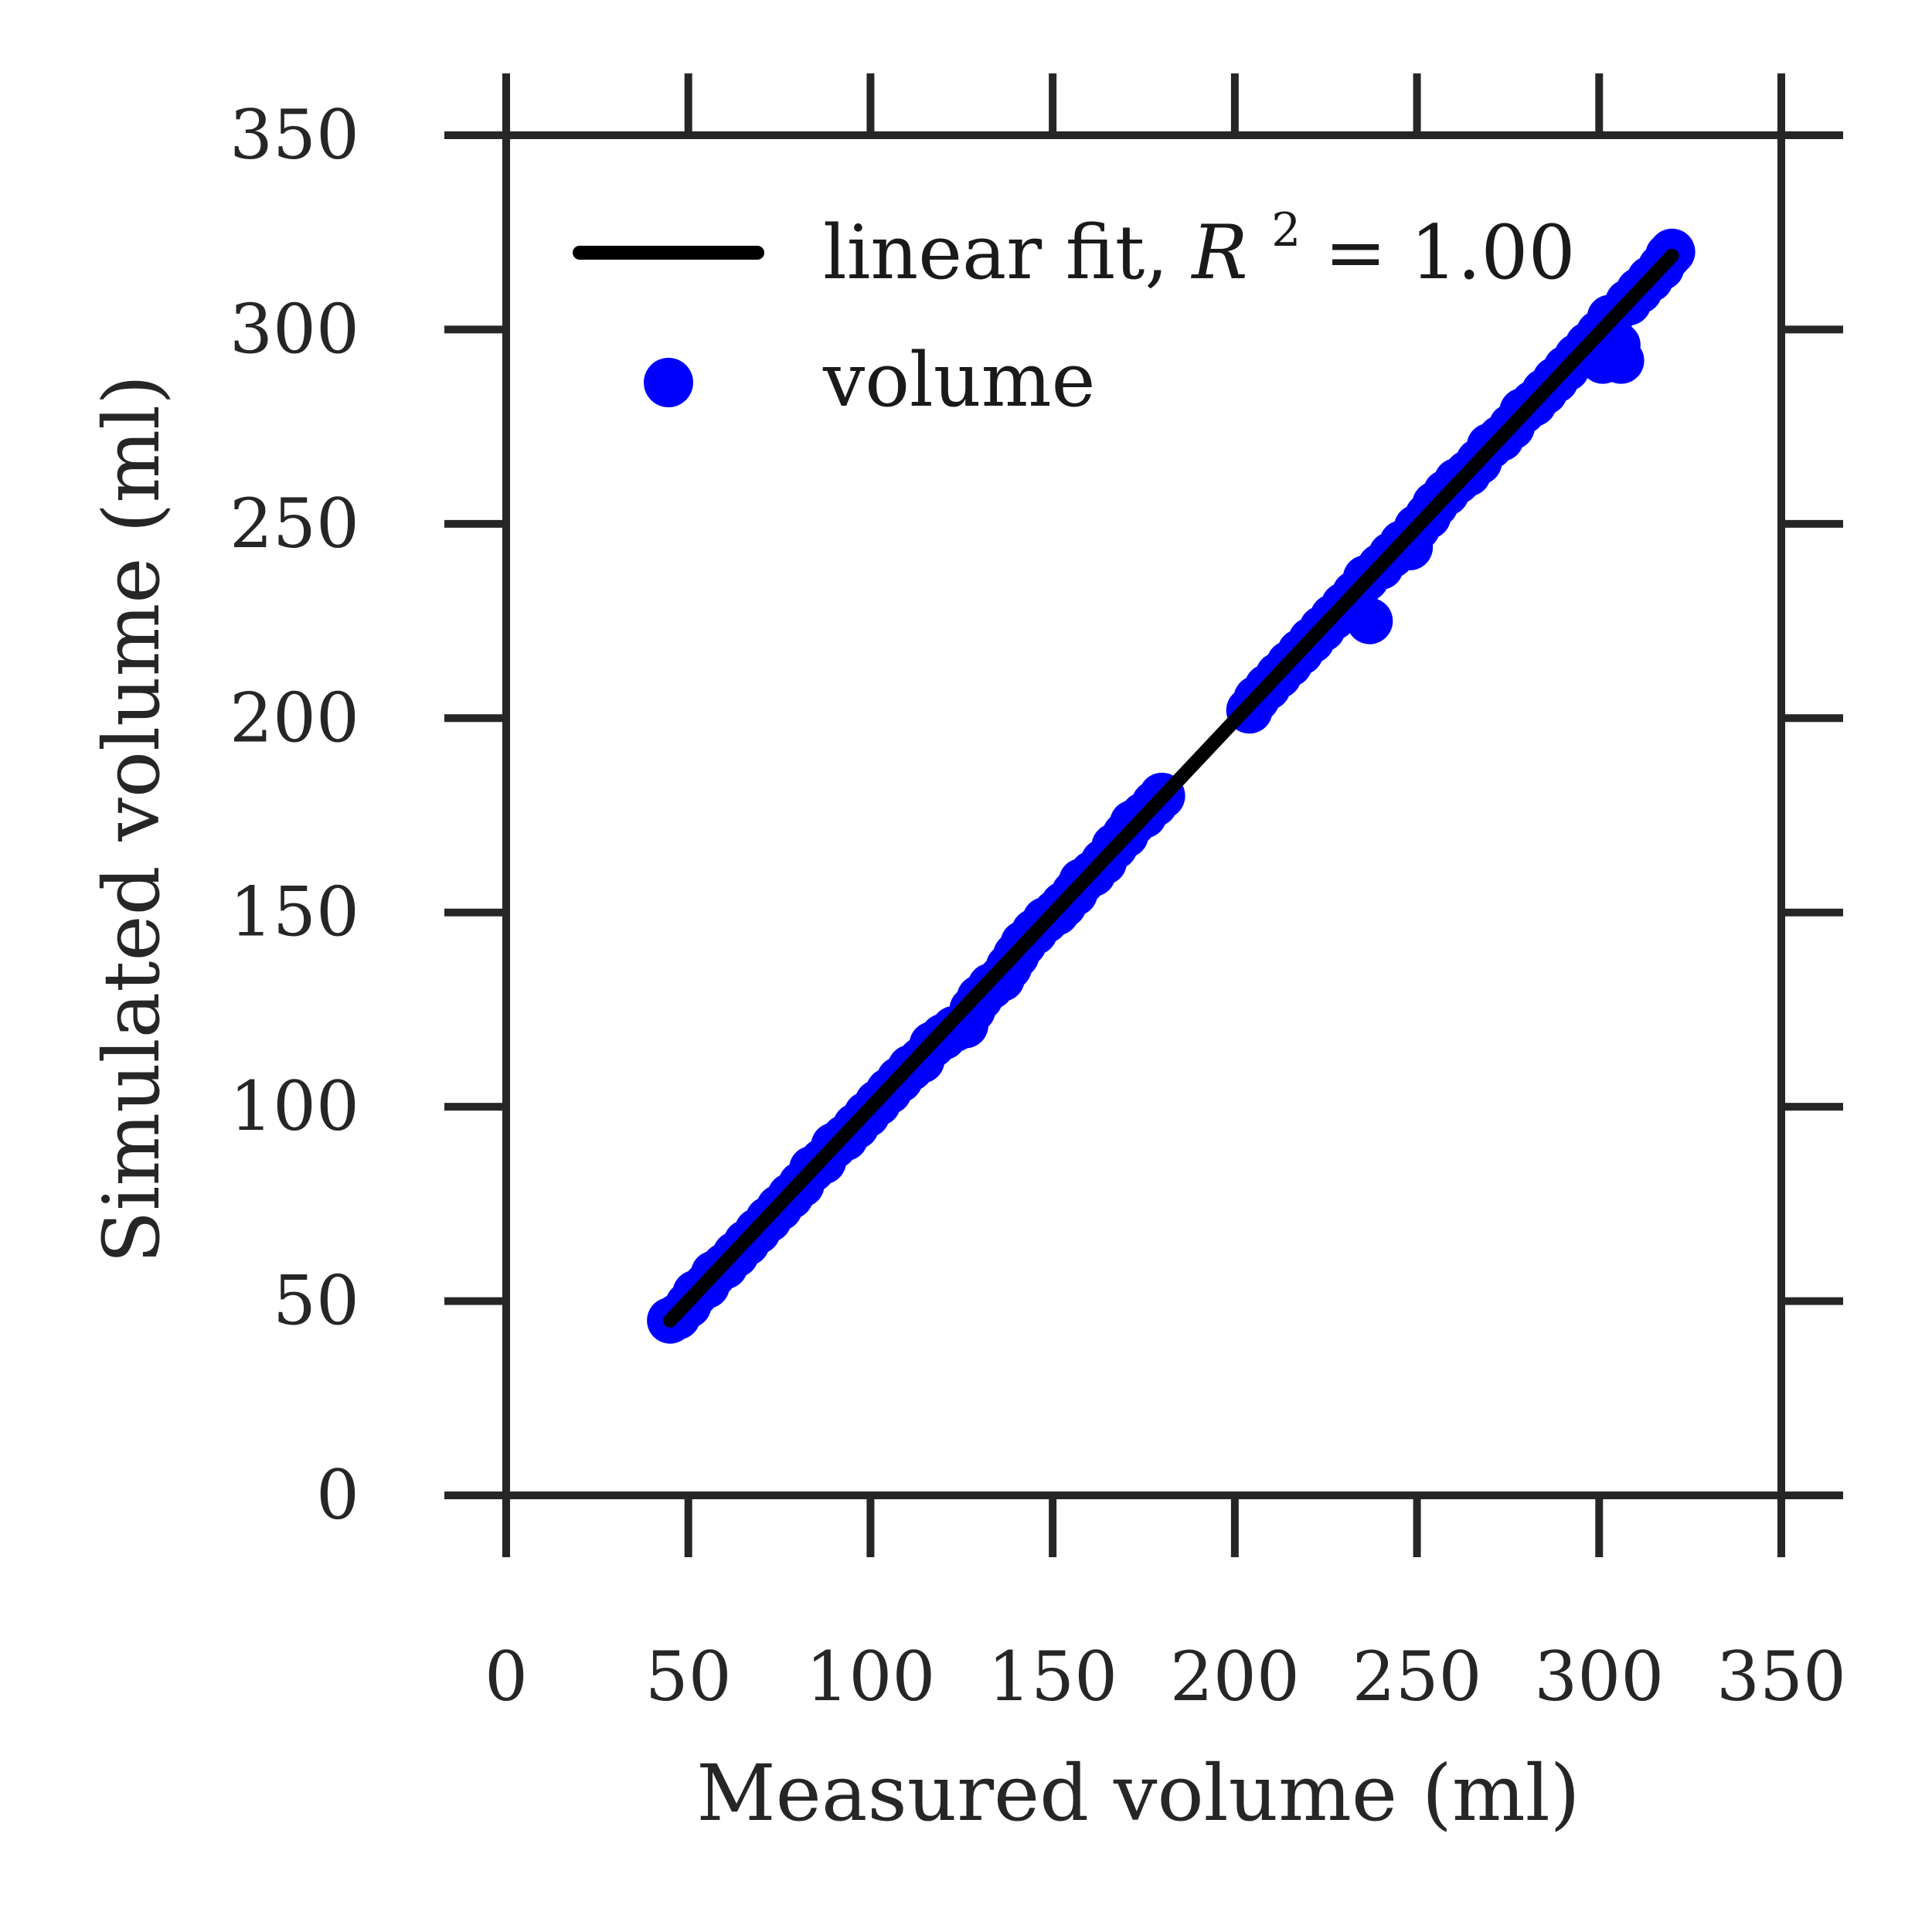  I want to click on legend-fit-prefix: linear fit,, so click(1007, 253).